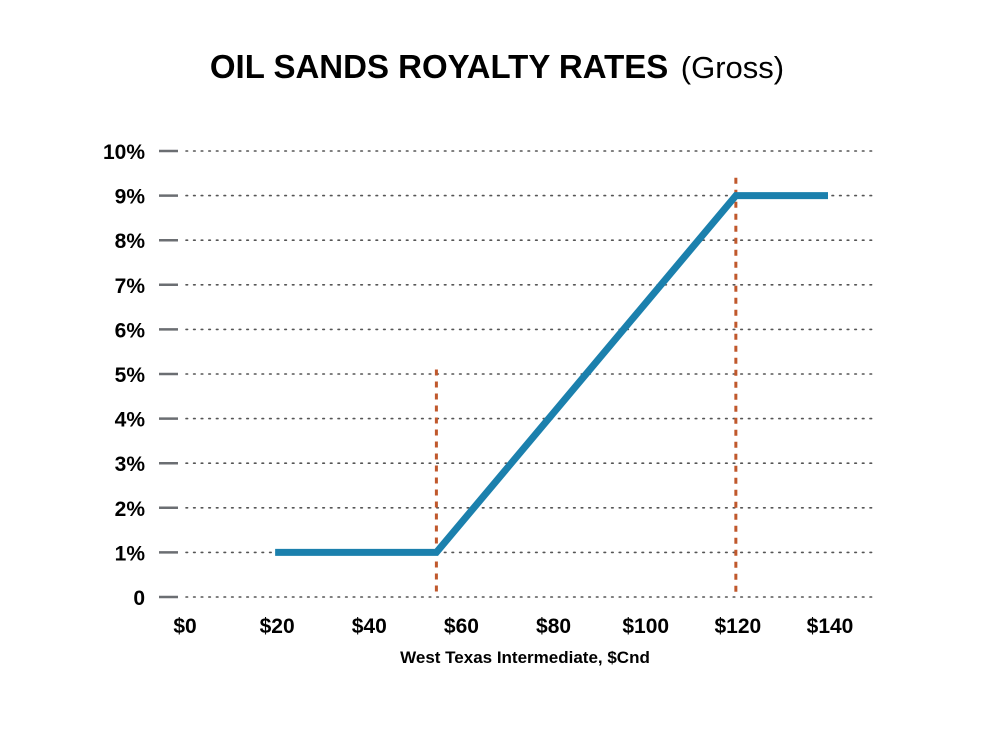 The height and width of the screenshot is (741, 993). What do you see at coordinates (525, 657) in the screenshot?
I see `x-axis-label: West Texas Intermediate, $Cnd` at bounding box center [525, 657].